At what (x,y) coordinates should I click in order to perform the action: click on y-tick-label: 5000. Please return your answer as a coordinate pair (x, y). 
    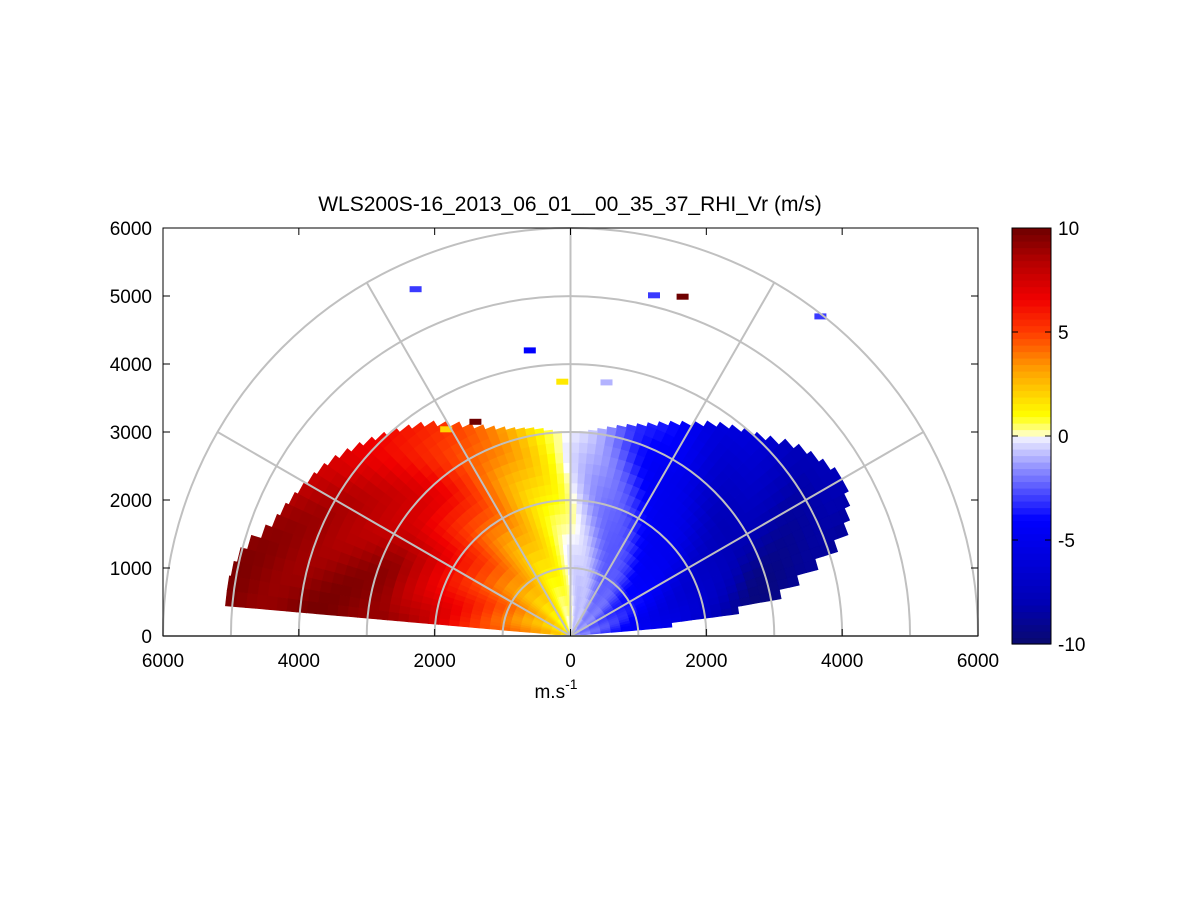
    Looking at the image, I should click on (131, 297).